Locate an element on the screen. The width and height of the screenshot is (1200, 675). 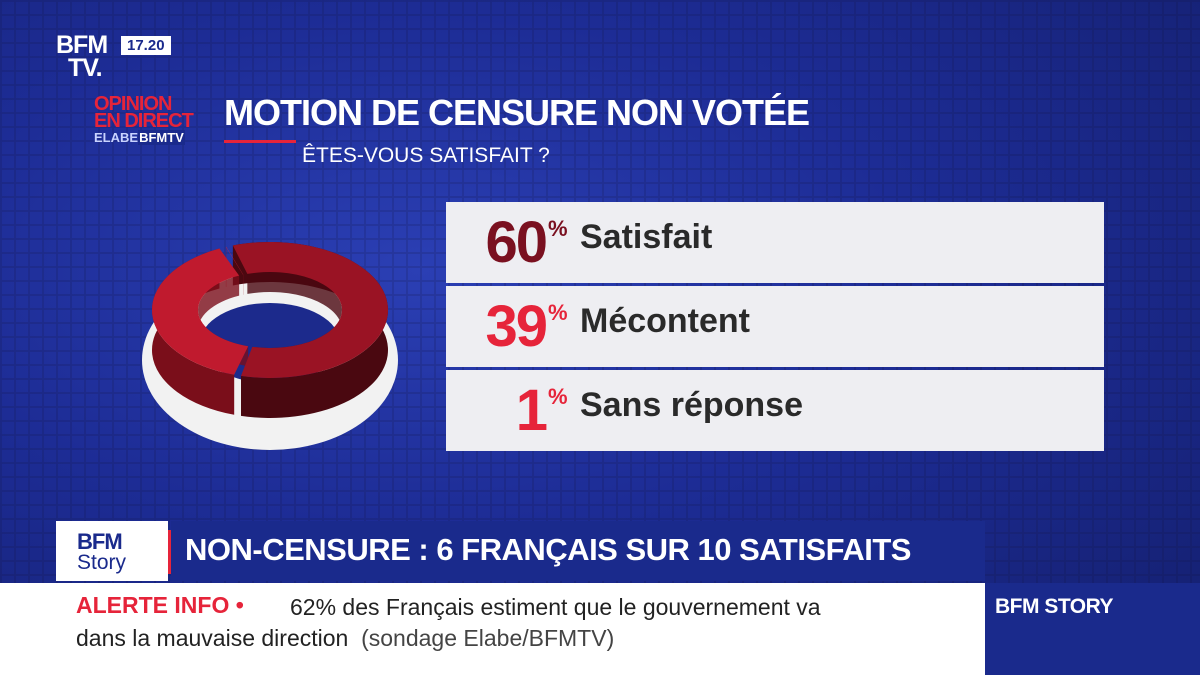
result-label-satisfait: Satisfait is located at coordinates (646, 237).